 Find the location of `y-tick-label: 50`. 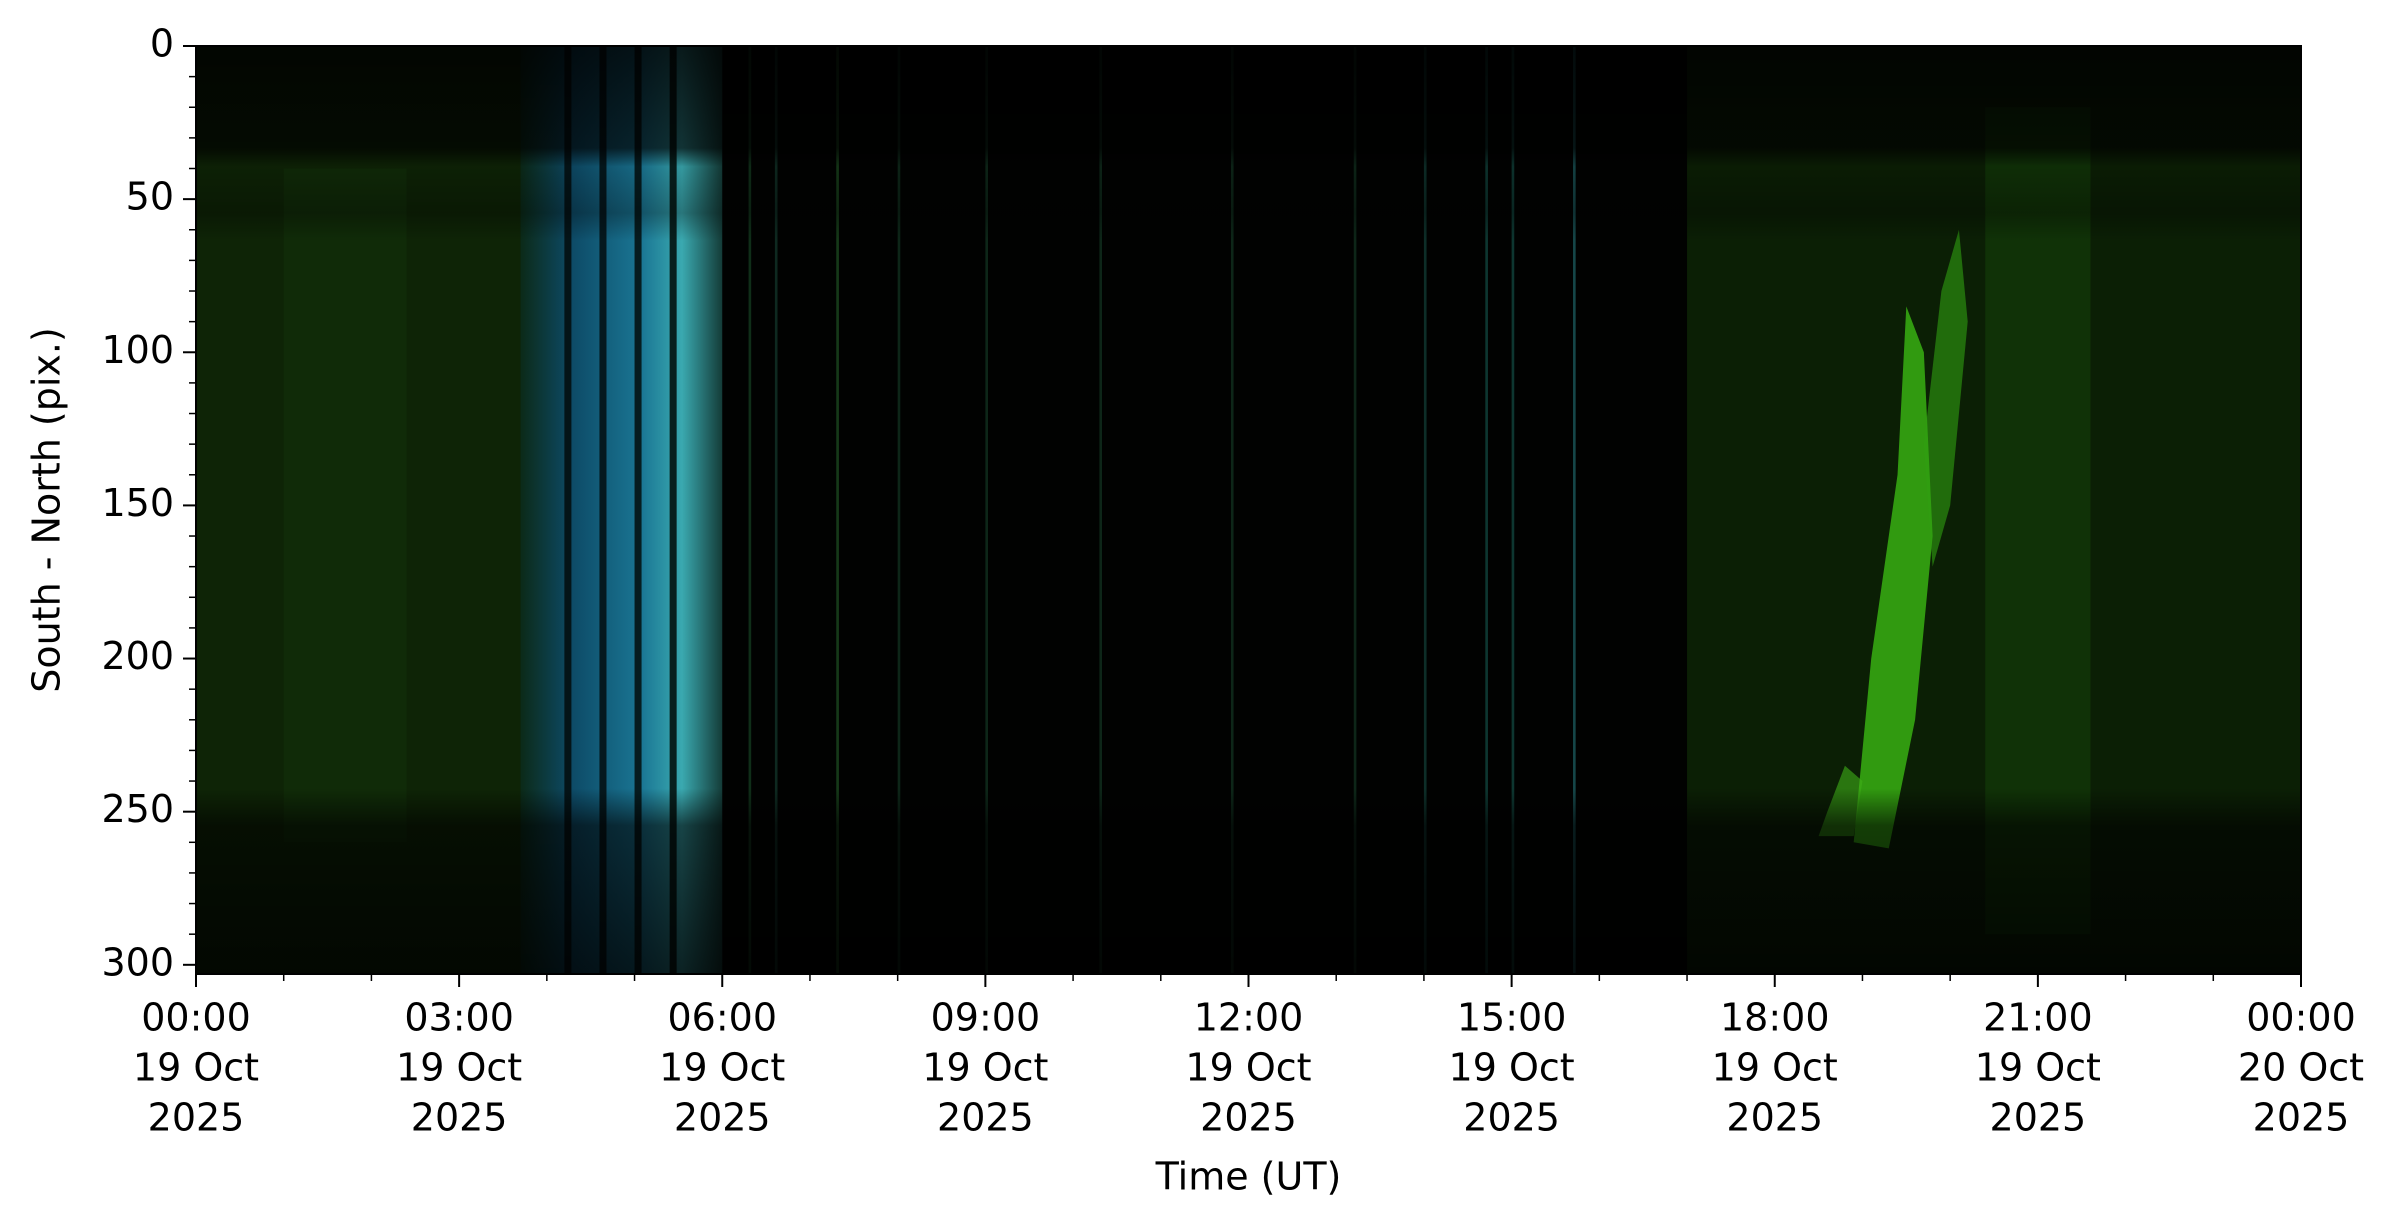

y-tick-label: 50 is located at coordinates (150, 197).